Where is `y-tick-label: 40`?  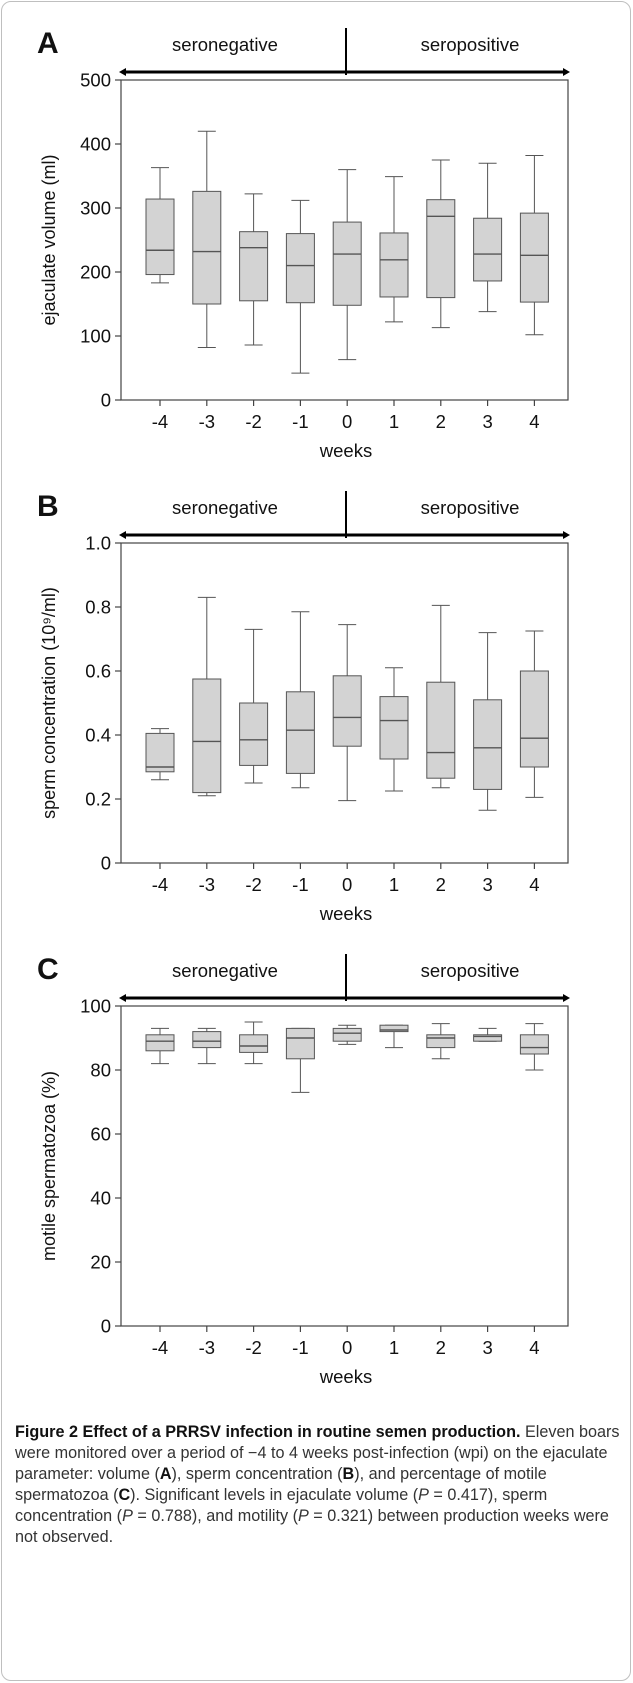
y-tick-label: 40 is located at coordinates (100, 1198).